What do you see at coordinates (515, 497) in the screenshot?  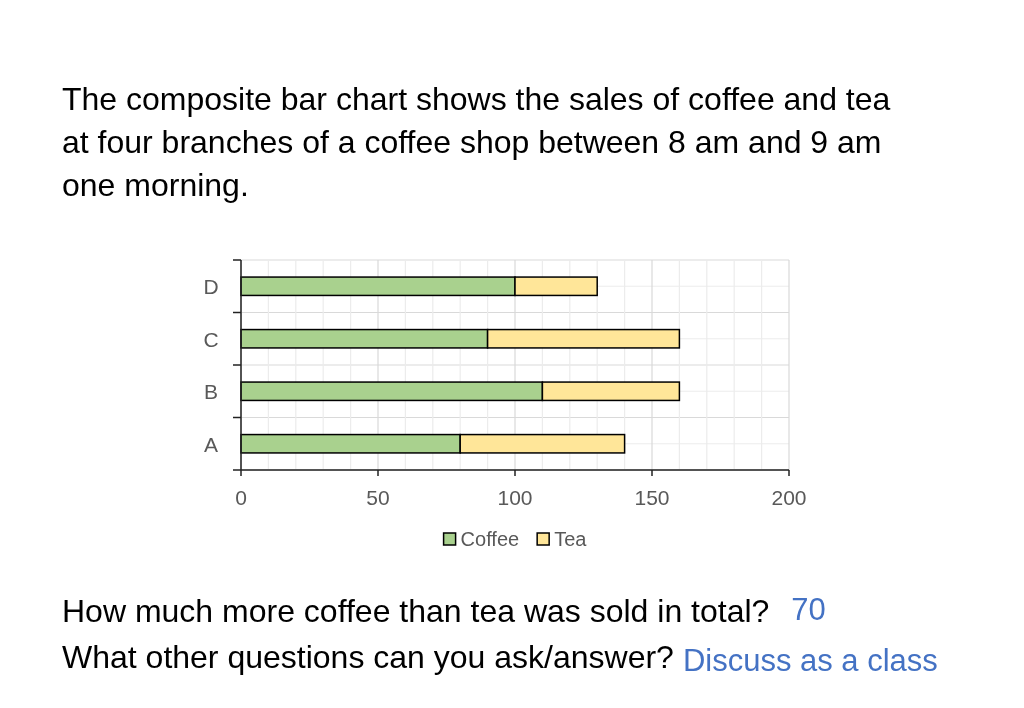 I see `x-tick-label: 100` at bounding box center [515, 497].